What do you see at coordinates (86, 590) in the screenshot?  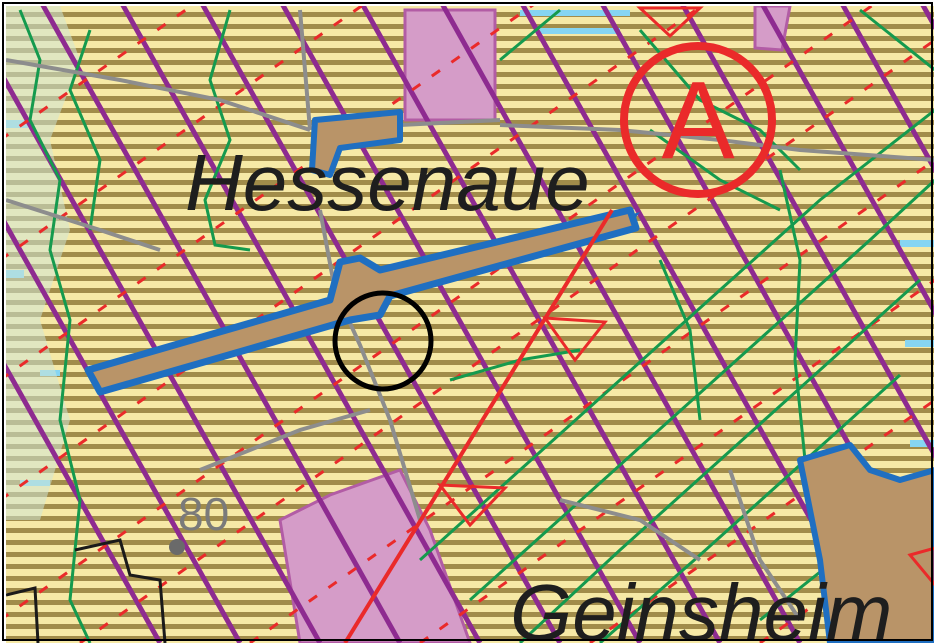 I see `boundary-outline` at bounding box center [86, 590].